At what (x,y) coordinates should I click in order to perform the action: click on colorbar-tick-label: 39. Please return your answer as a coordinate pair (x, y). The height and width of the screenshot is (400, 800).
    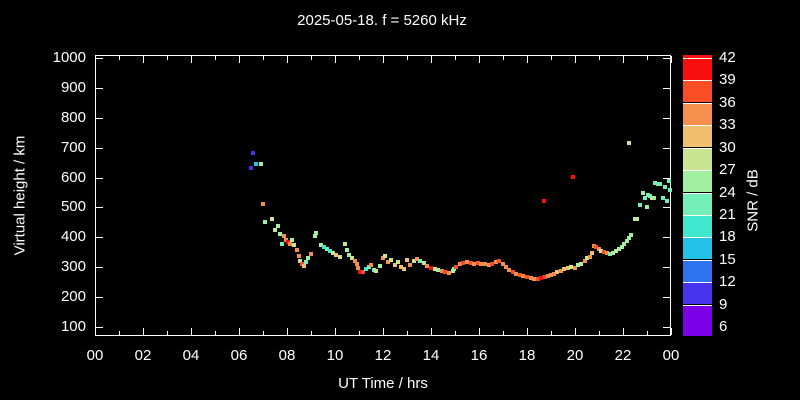
    Looking at the image, I should click on (727, 79).